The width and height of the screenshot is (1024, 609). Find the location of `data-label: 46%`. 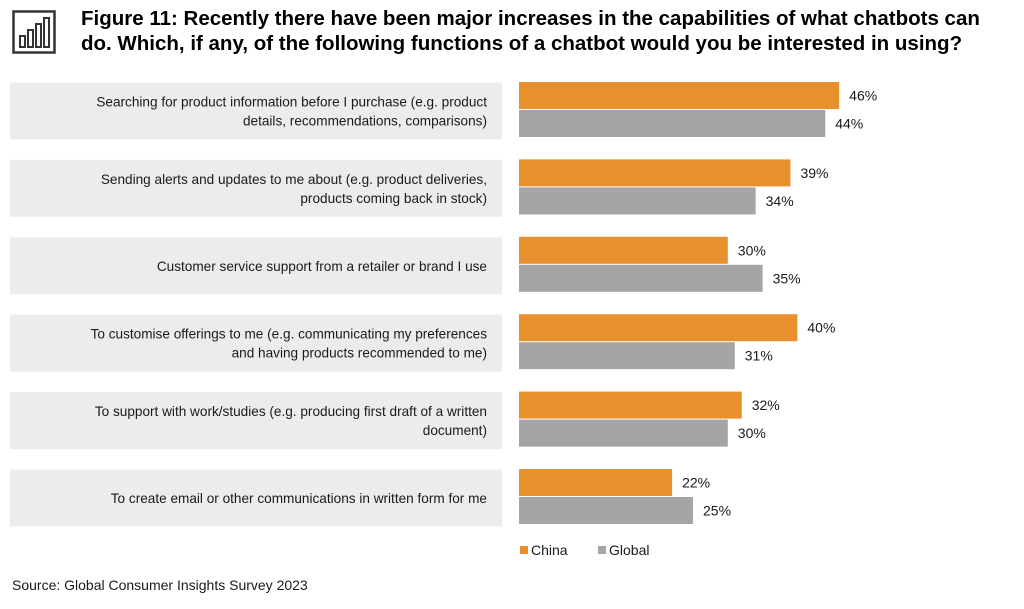

data-label: 46% is located at coordinates (863, 96).